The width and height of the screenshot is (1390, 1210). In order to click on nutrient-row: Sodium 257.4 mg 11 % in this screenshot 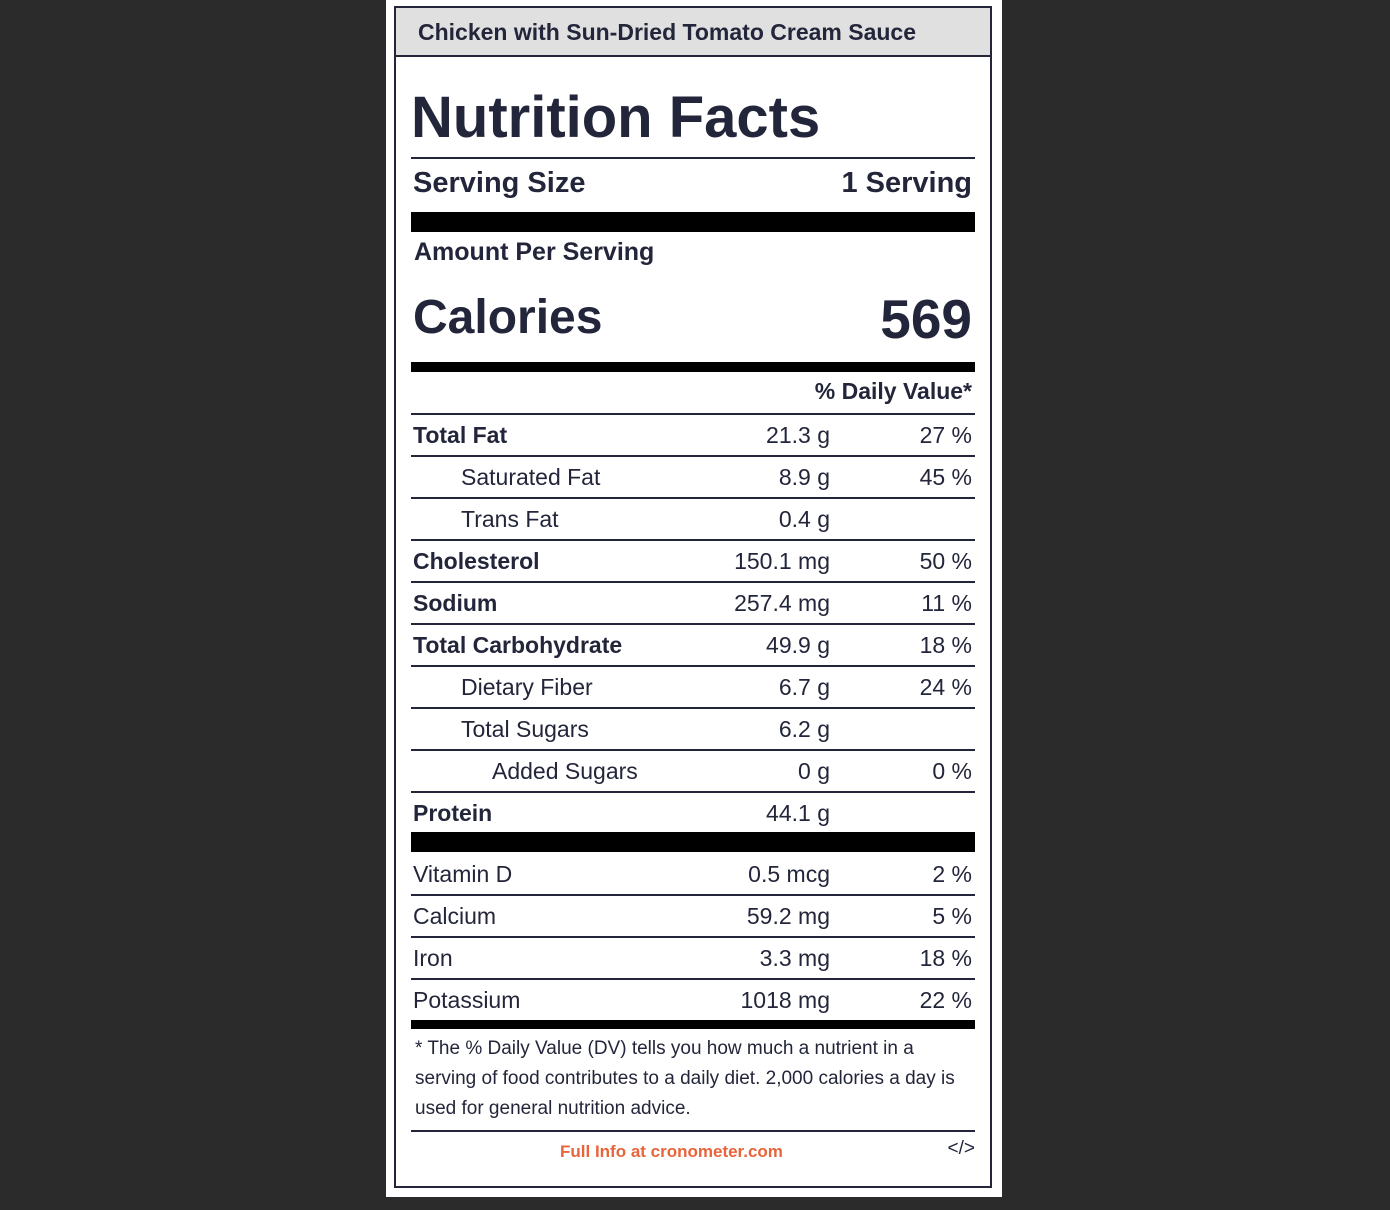, I will do `click(693, 603)`.